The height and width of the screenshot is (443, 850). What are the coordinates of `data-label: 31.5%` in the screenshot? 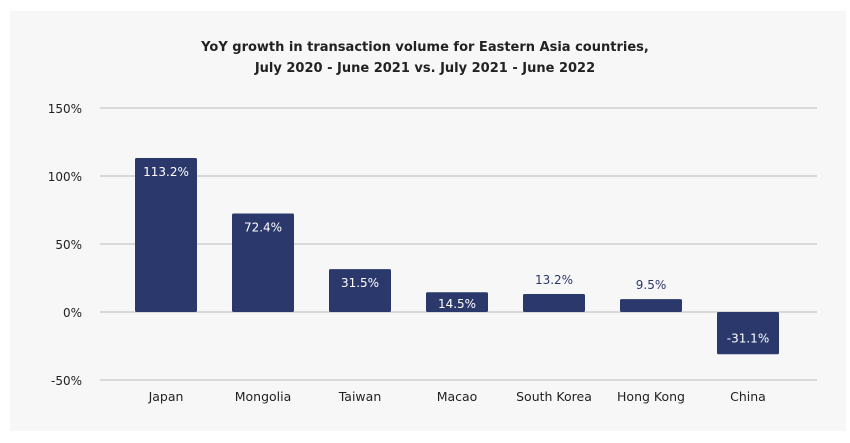 It's located at (360, 283).